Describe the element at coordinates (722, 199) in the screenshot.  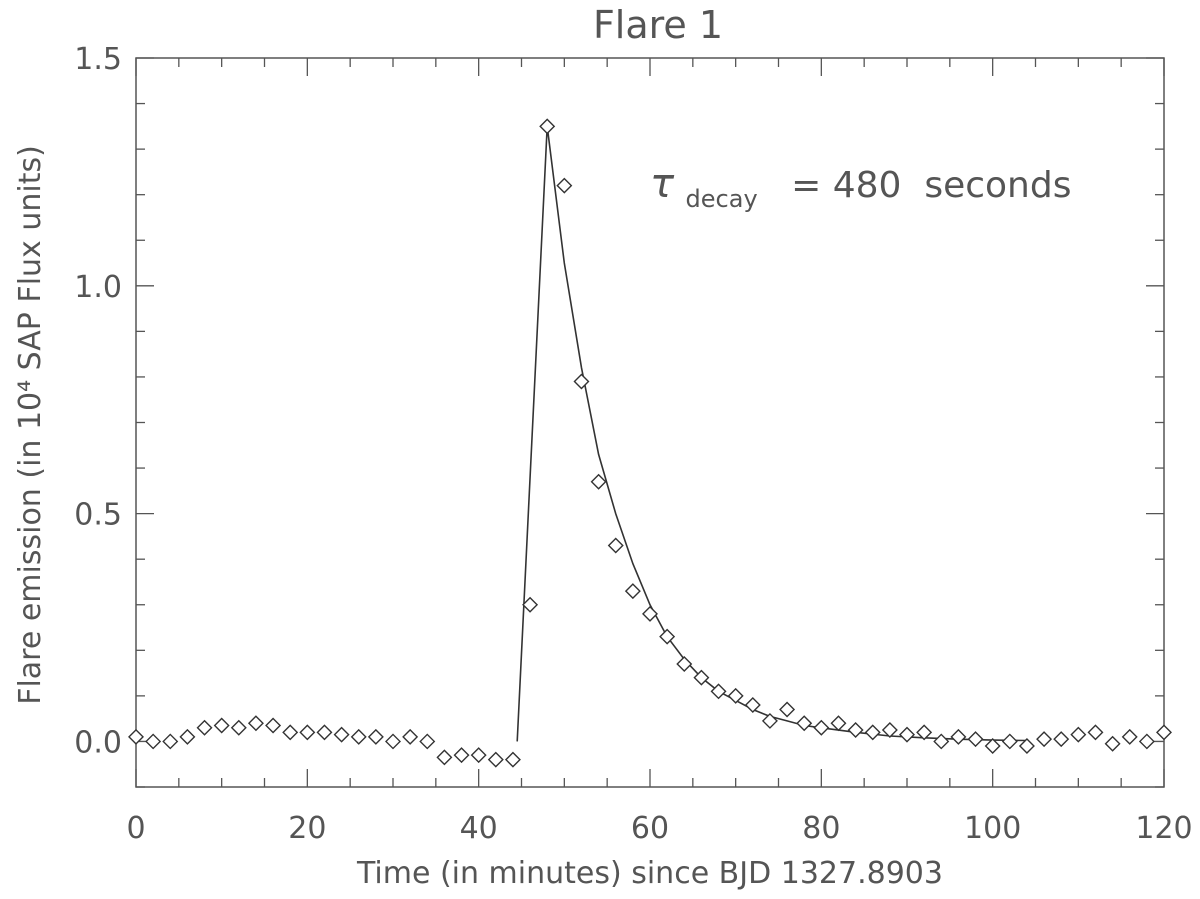
I see `tau-subscript: decay` at that location.